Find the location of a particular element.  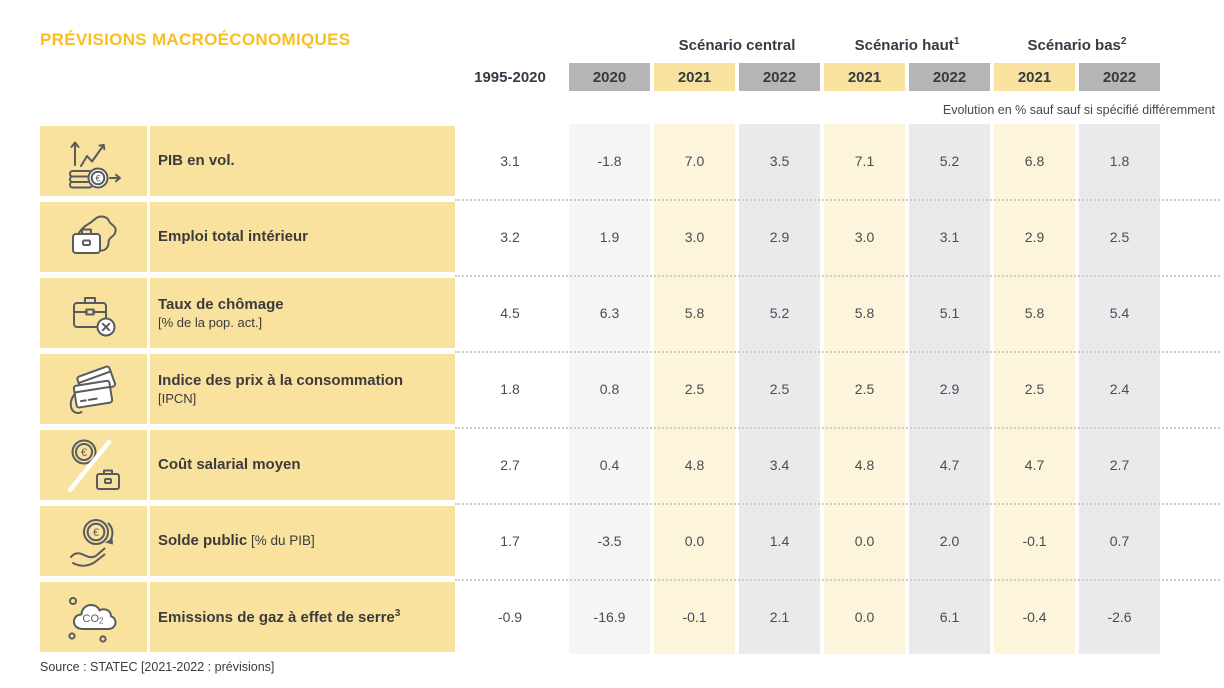

scenario-central-header: Scénario central is located at coordinates (737, 45).